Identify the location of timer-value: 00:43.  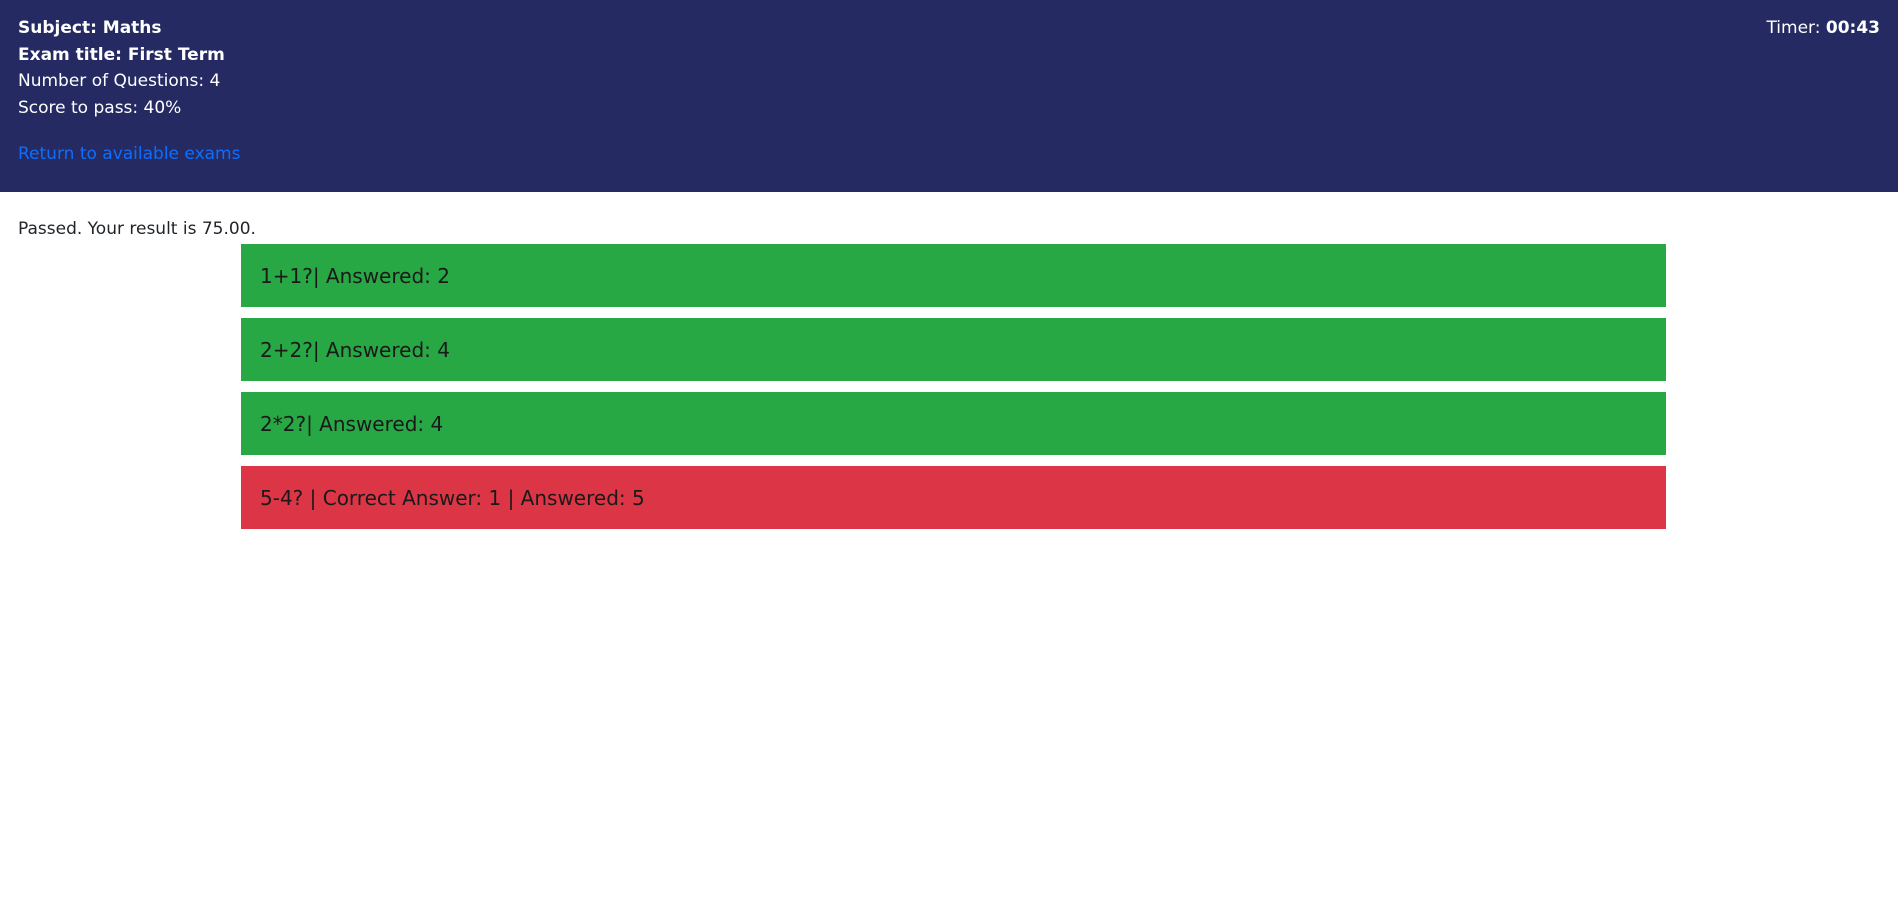
(1852, 28).